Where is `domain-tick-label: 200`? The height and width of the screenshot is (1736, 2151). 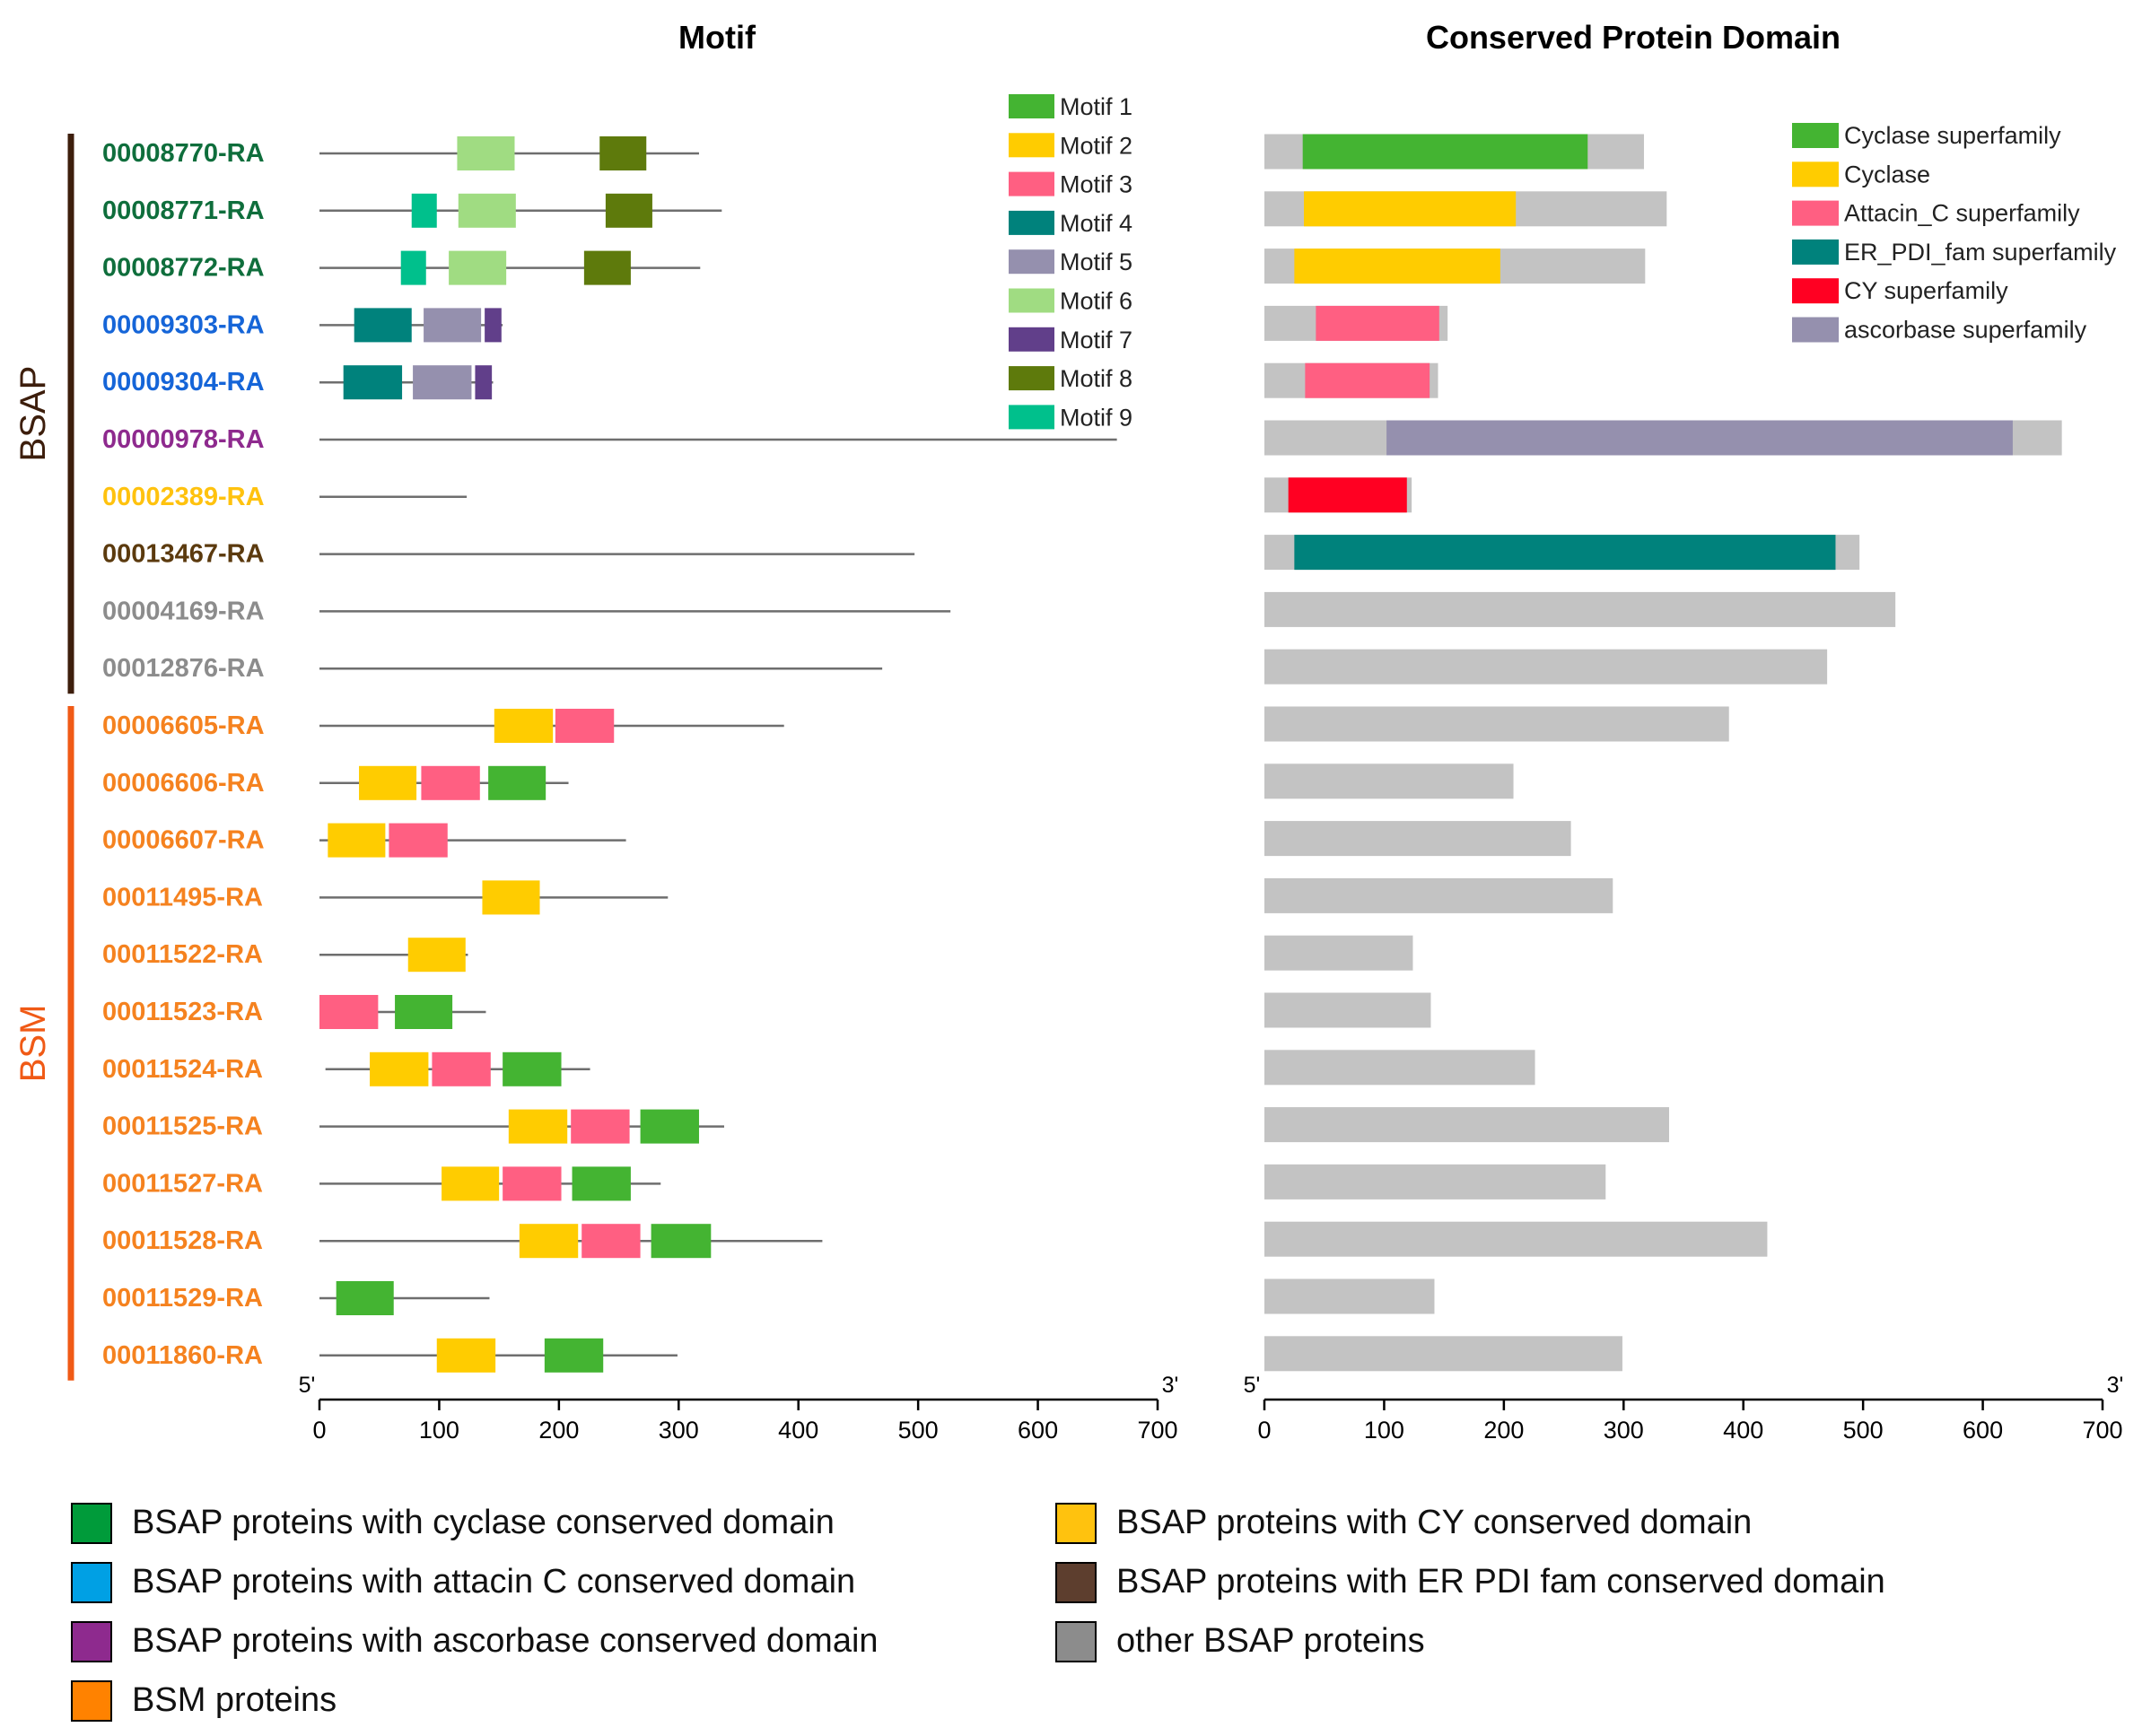
domain-tick-label: 200 is located at coordinates (1503, 1431).